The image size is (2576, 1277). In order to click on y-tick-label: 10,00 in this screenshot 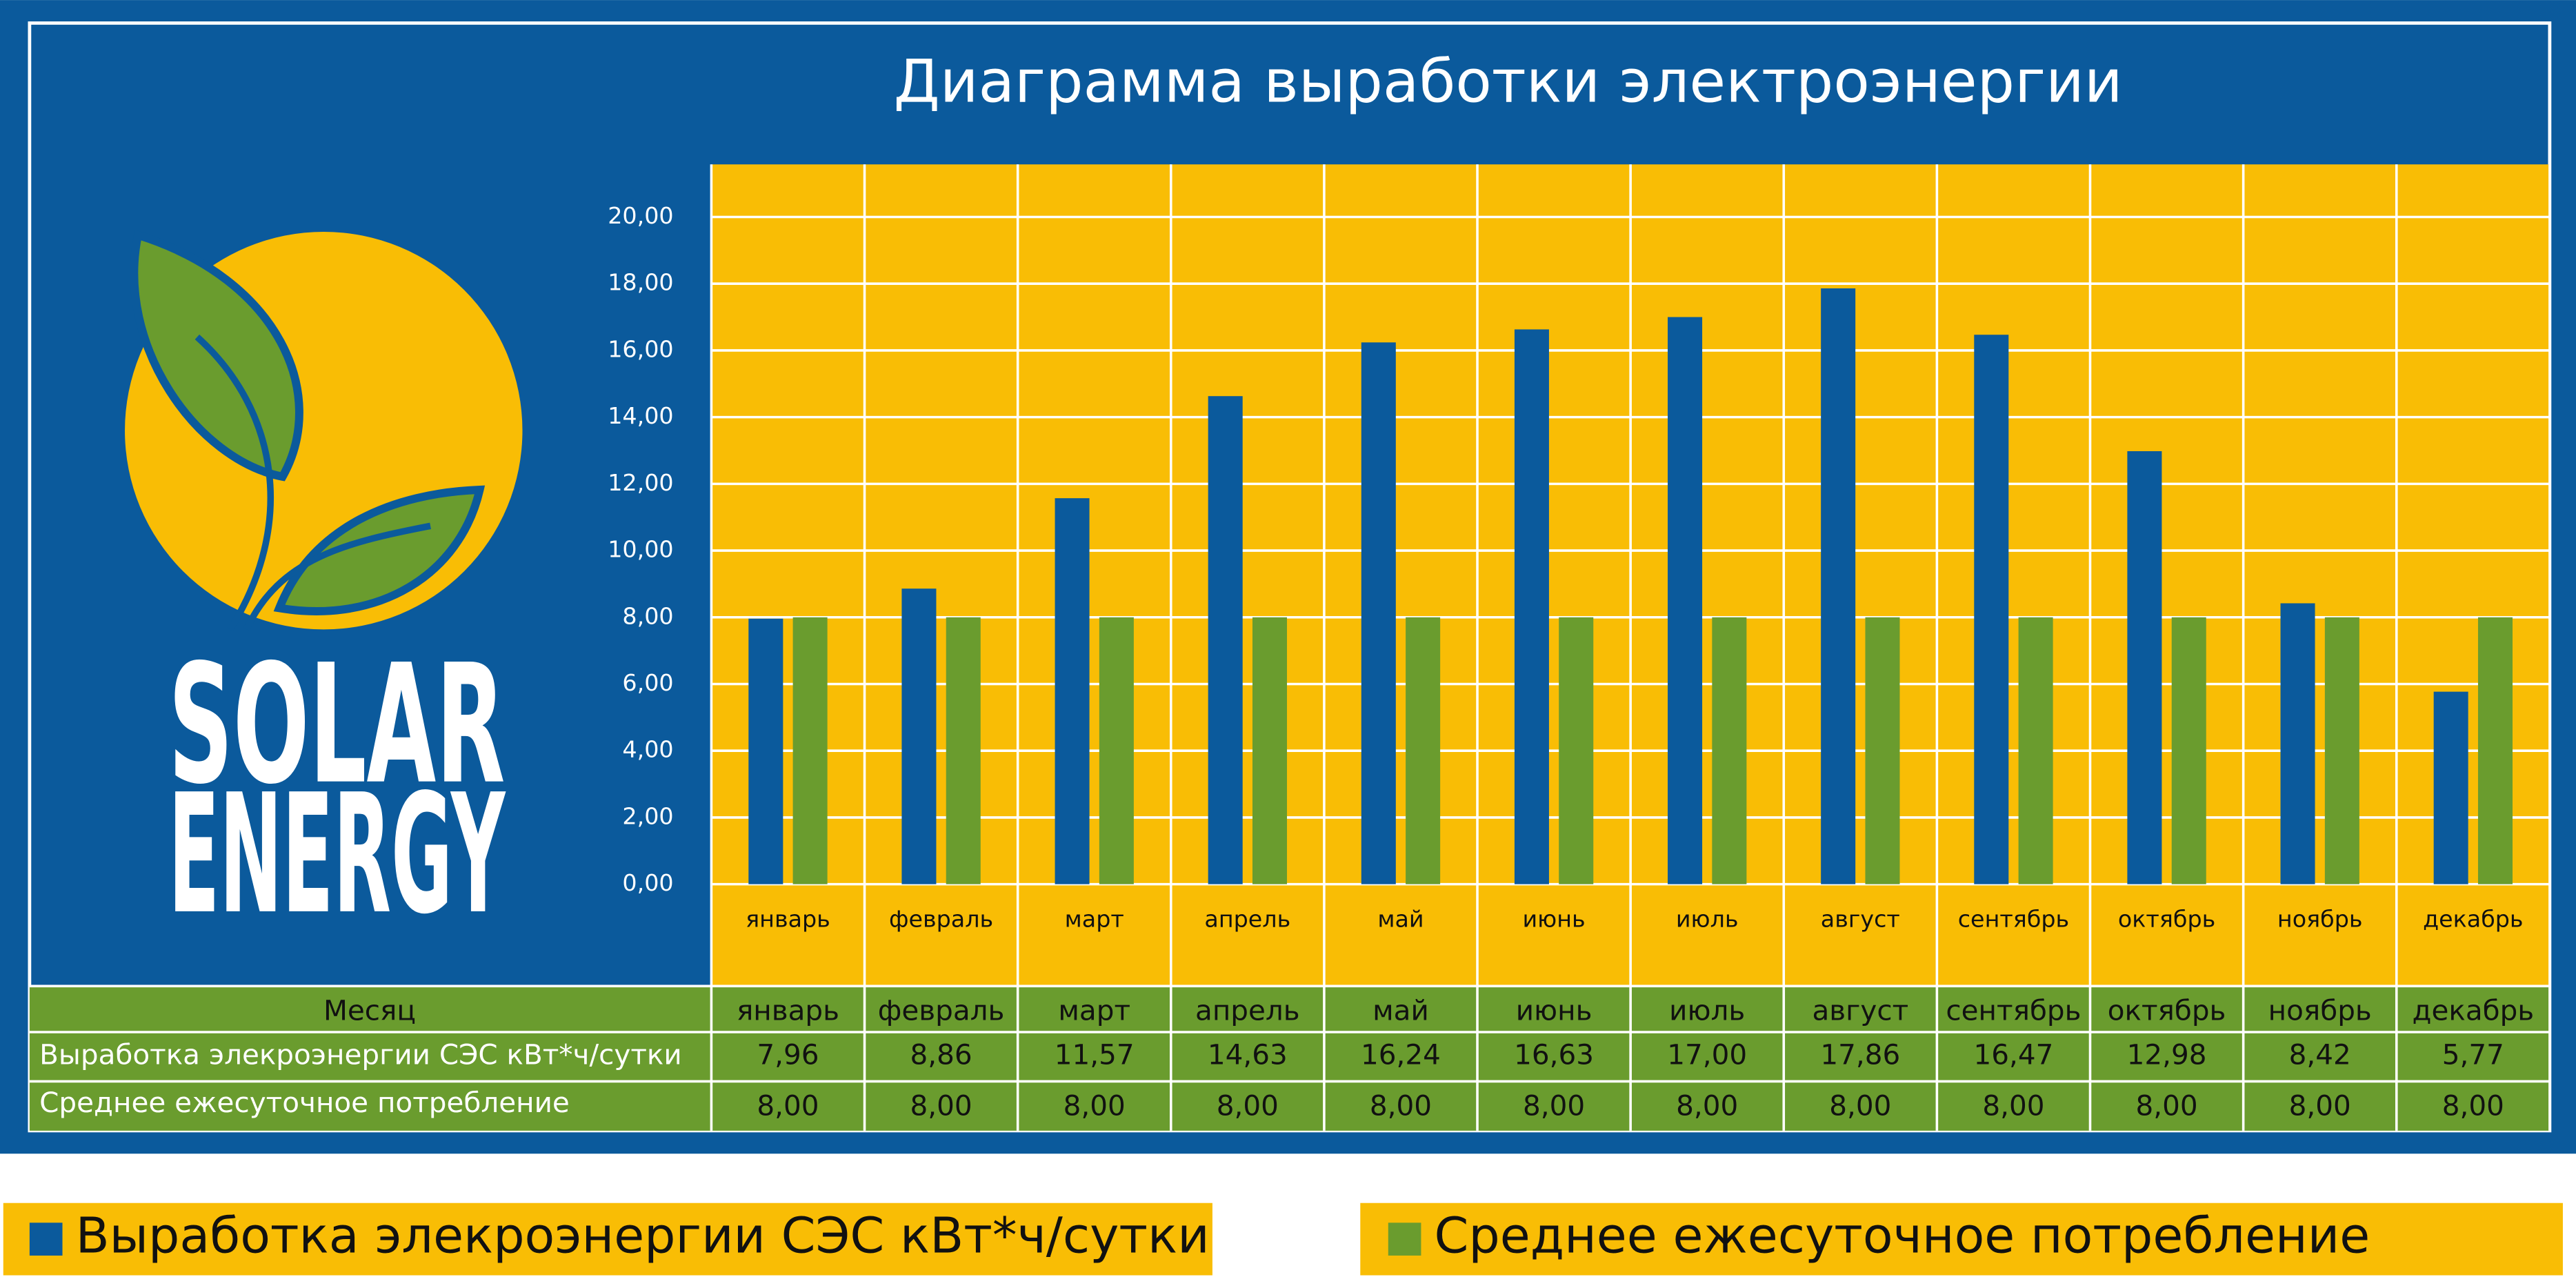, I will do `click(640, 549)`.